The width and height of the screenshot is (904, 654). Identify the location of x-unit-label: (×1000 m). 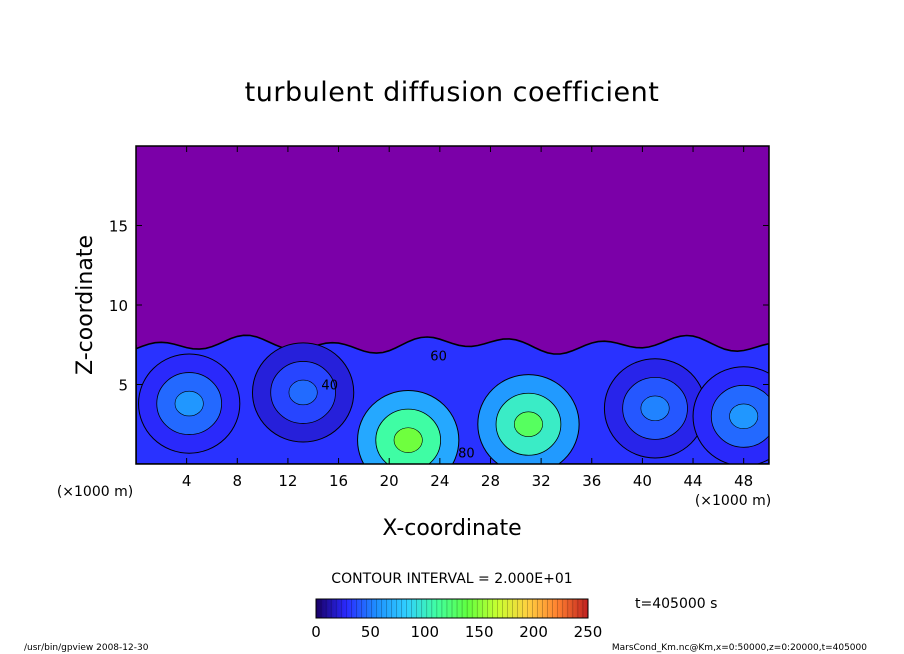
(733, 501).